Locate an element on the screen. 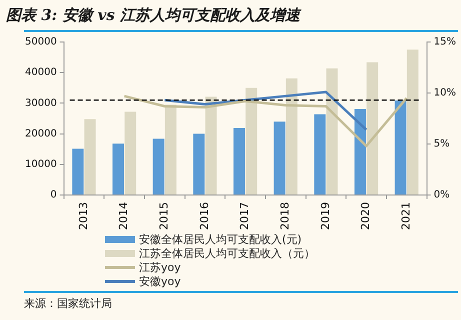 The width and height of the screenshot is (461, 320). y-tick-label: 30000 is located at coordinates (41, 103).